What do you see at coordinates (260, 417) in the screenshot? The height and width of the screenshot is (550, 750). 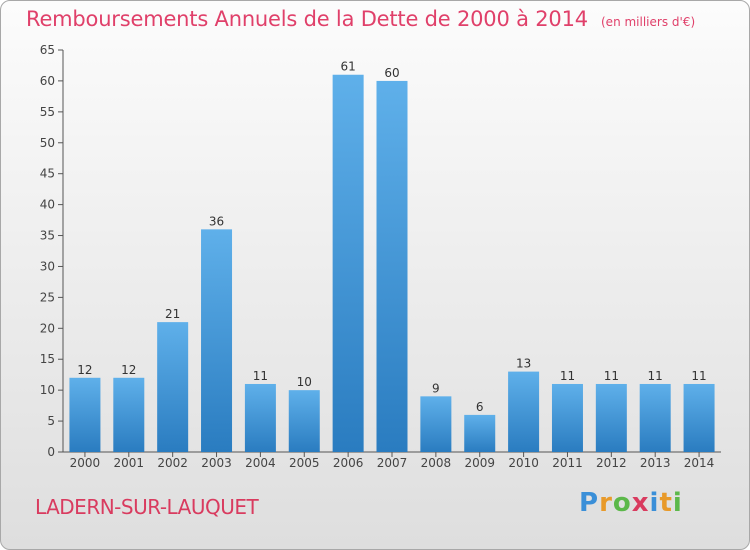 I see `bar-2004` at bounding box center [260, 417].